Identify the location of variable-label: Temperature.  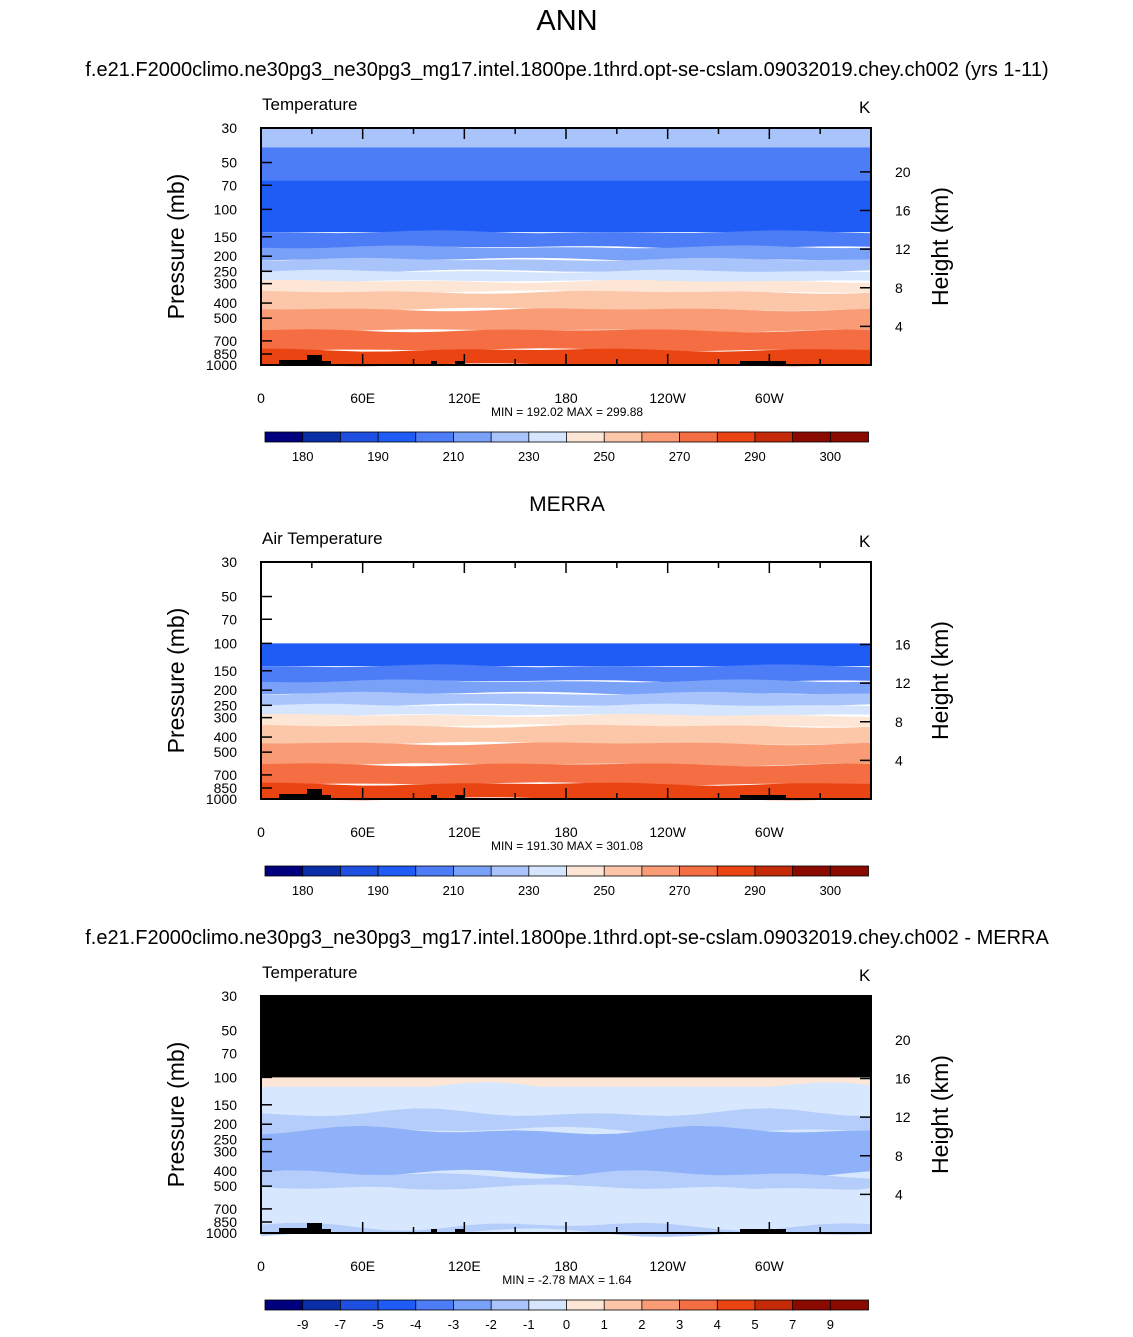
(309, 104).